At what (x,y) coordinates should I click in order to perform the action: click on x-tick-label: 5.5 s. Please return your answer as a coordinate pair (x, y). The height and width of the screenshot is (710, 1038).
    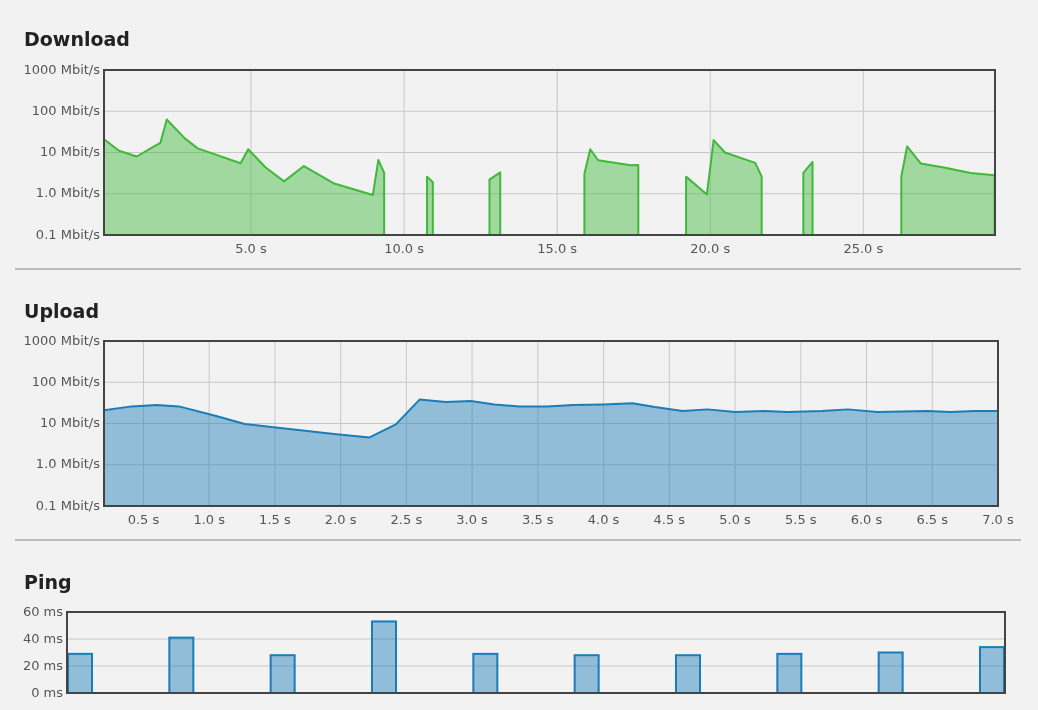
    Looking at the image, I should click on (801, 519).